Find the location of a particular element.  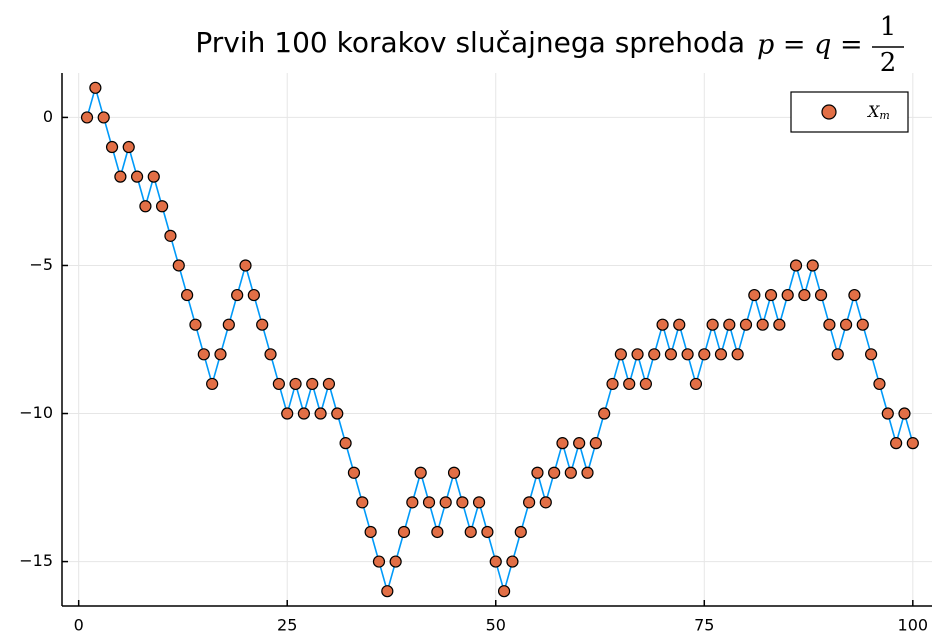

legend-label: Xm is located at coordinates (878, 112).